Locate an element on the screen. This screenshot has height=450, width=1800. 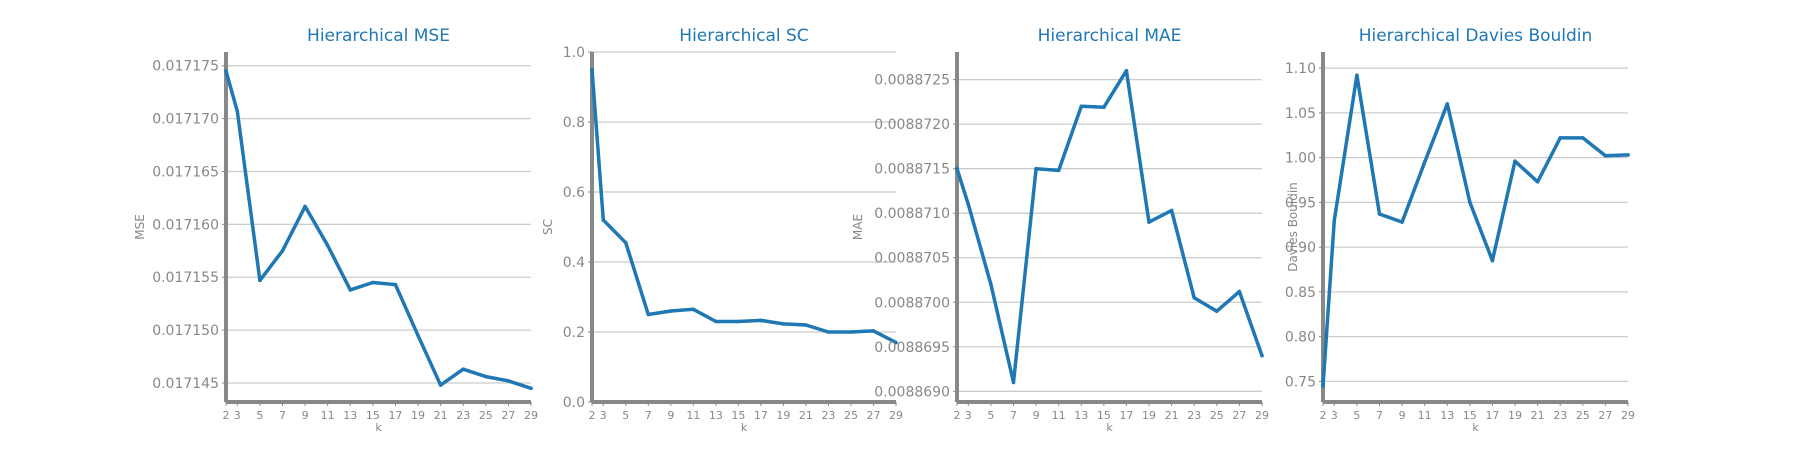
chart-title: Hierarchical MSE is located at coordinates (378, 36).